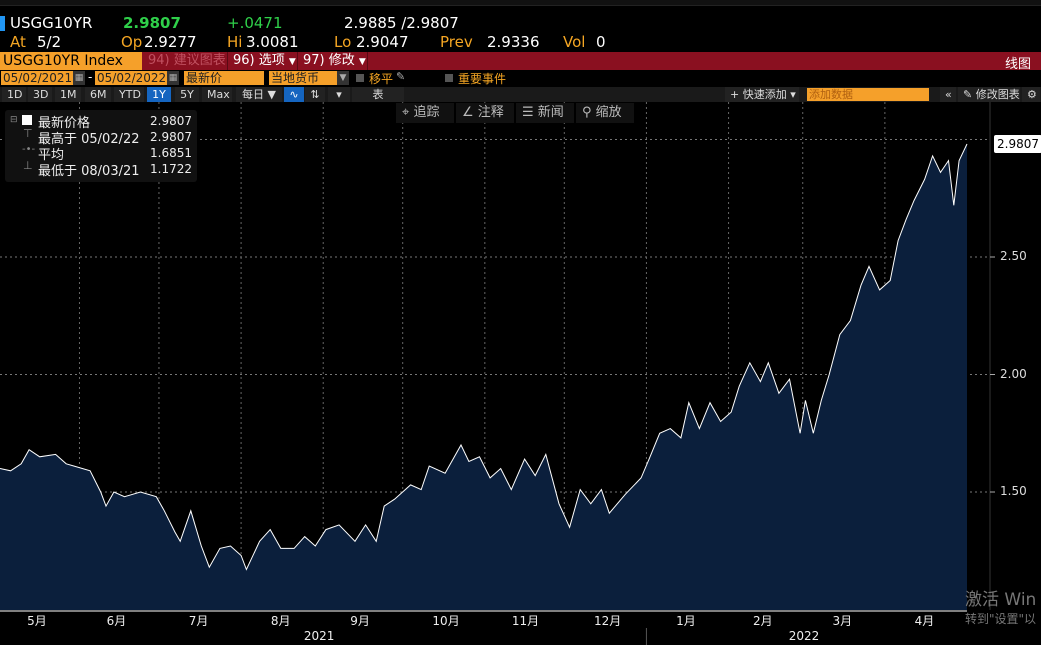  I want to click on quick-add-label: + 快速添加, so click(758, 94).